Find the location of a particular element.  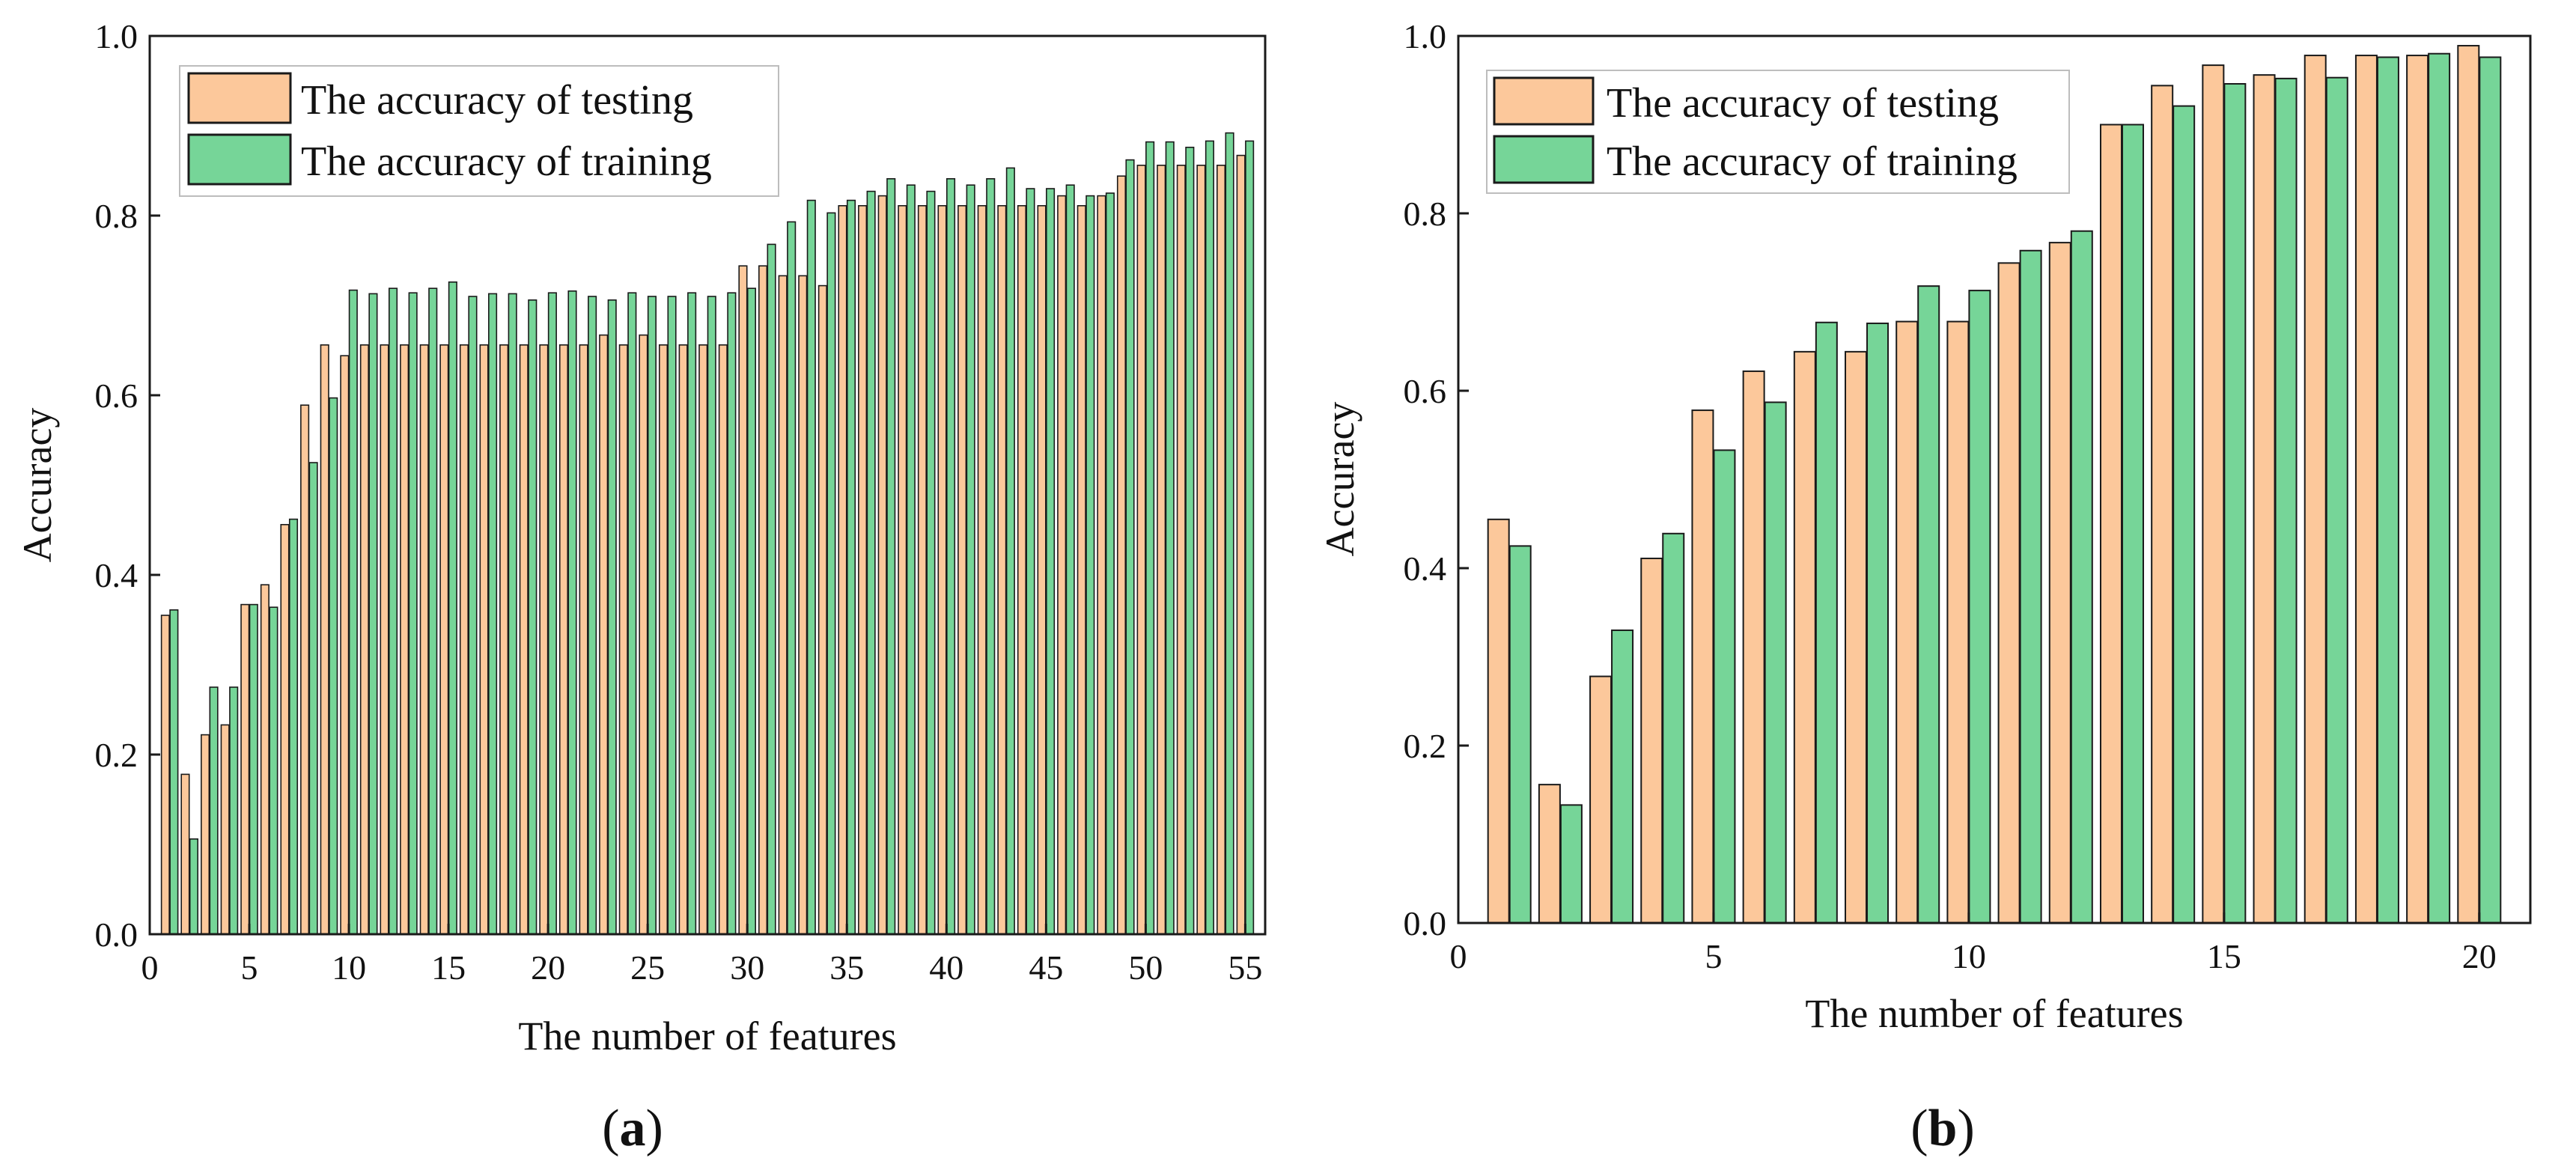

panel-a-y-tick-label-0.6: 0.6 is located at coordinates (116, 396).